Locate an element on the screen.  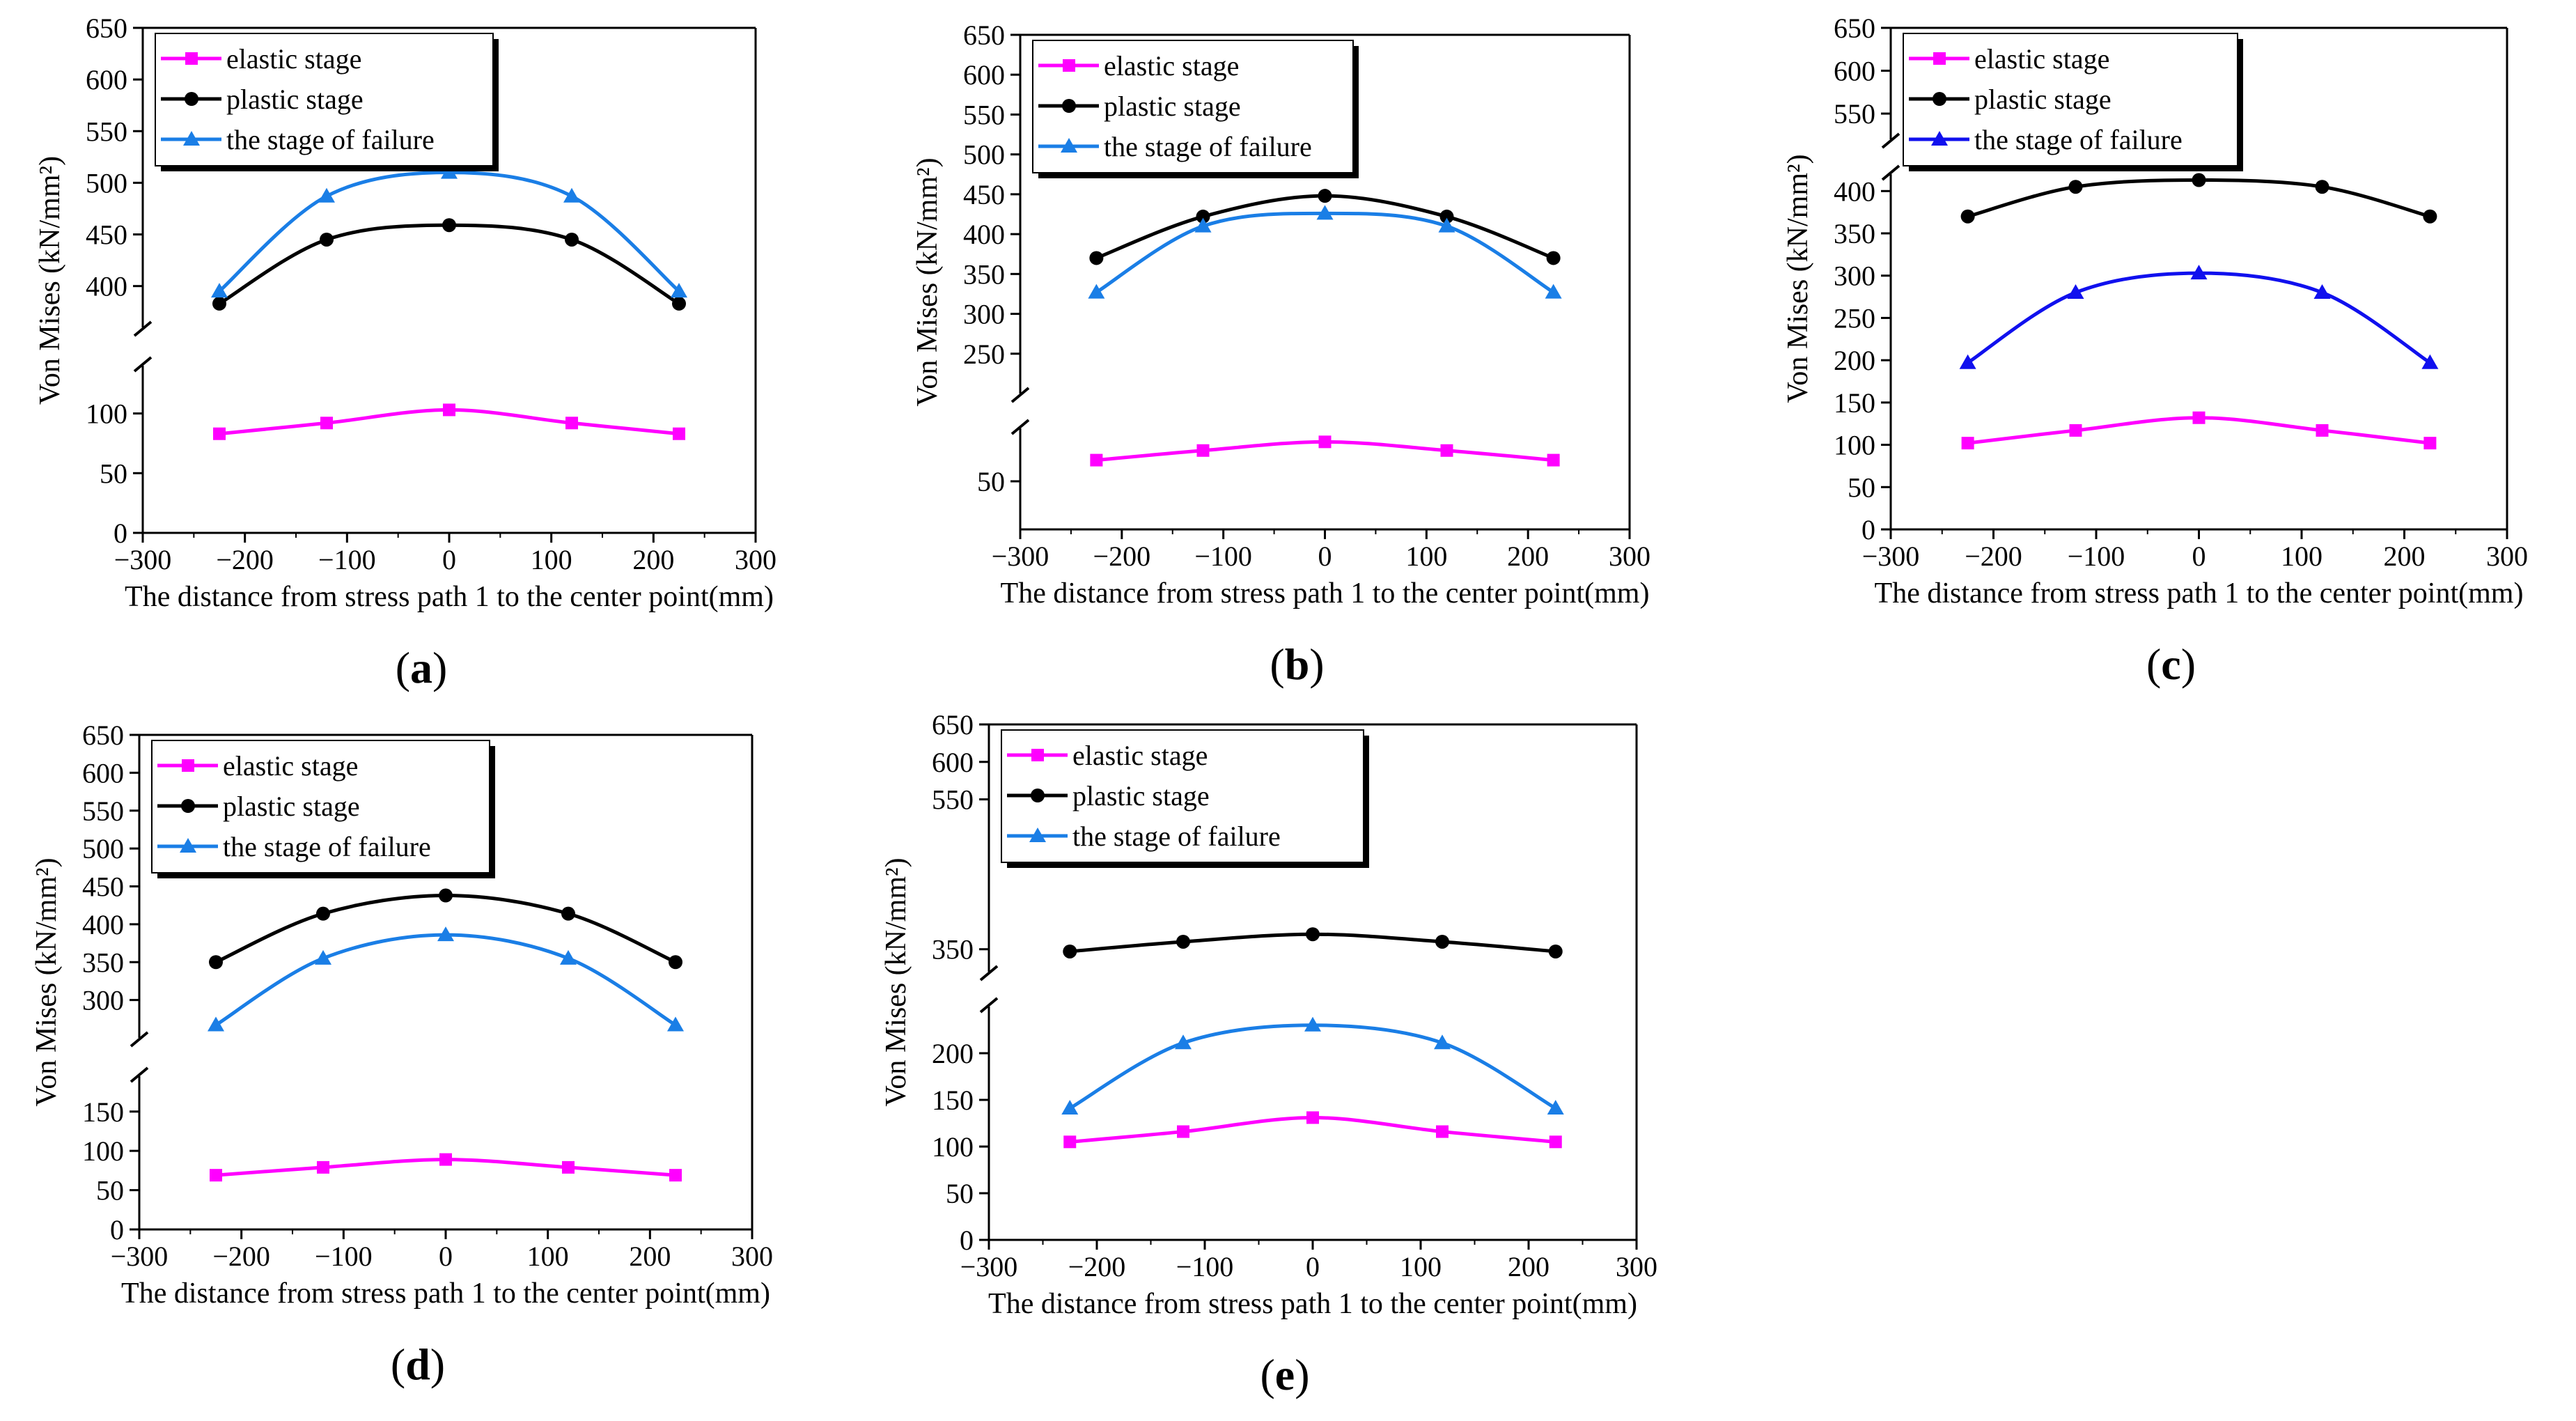
panel-label: (e) is located at coordinates (1284, 1374).